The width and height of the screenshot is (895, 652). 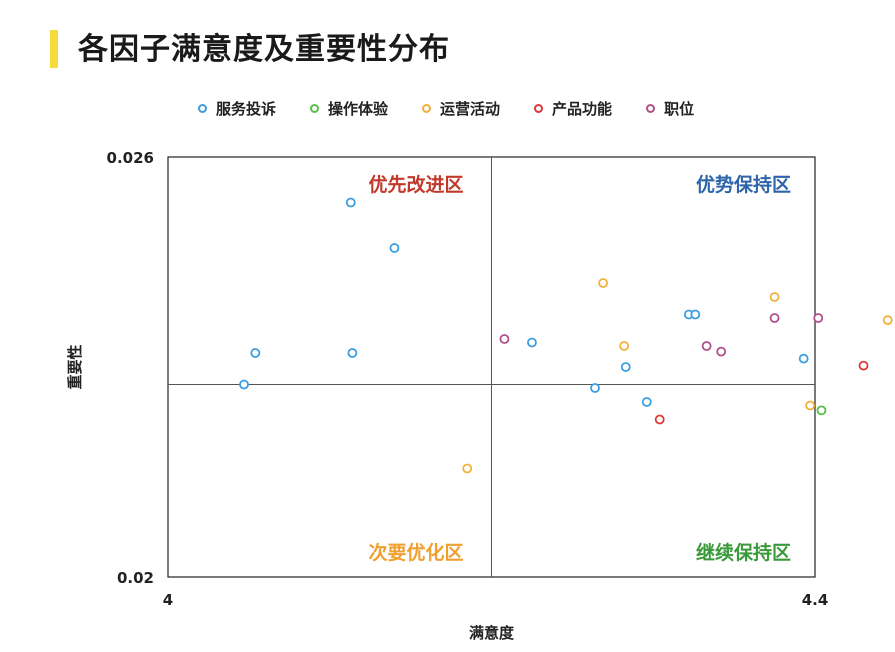 I want to click on quadrant-label-priority-improve: 优先改进区, so click(x=415, y=184).